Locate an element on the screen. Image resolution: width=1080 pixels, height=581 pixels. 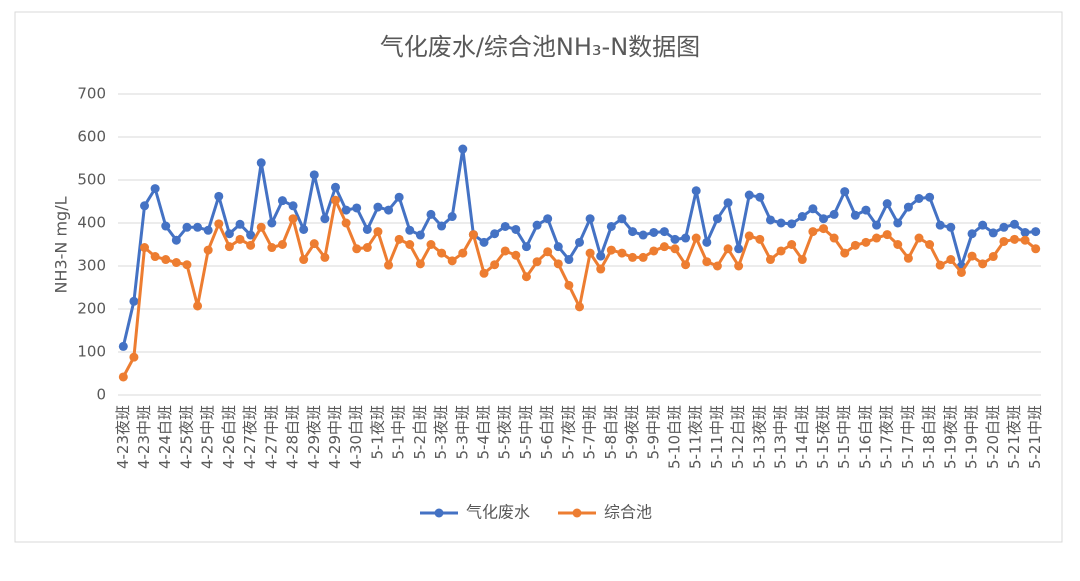
y-tick-label: 0 is located at coordinates (101, 395).